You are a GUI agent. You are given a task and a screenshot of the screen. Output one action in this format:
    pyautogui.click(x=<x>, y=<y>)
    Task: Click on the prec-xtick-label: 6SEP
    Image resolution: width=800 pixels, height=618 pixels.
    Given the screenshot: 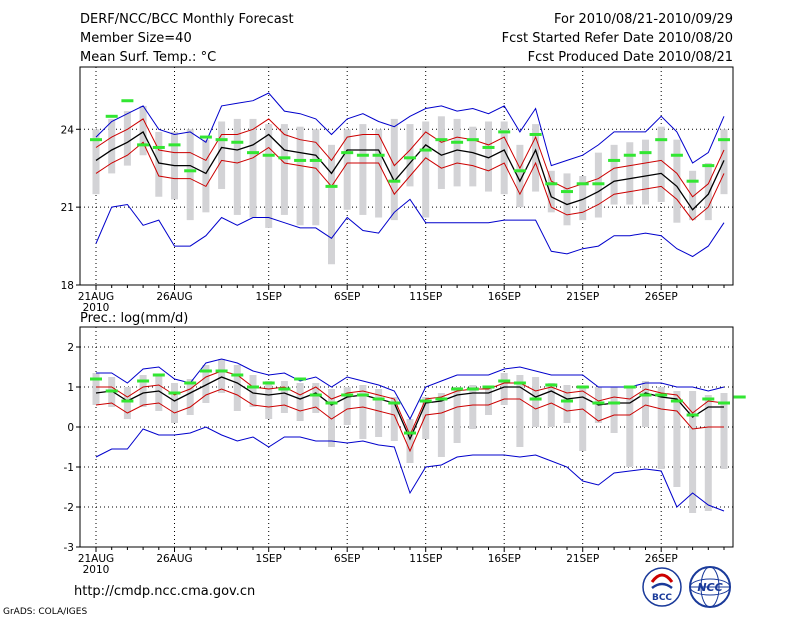 What is the action you would take?
    pyautogui.click(x=347, y=559)
    